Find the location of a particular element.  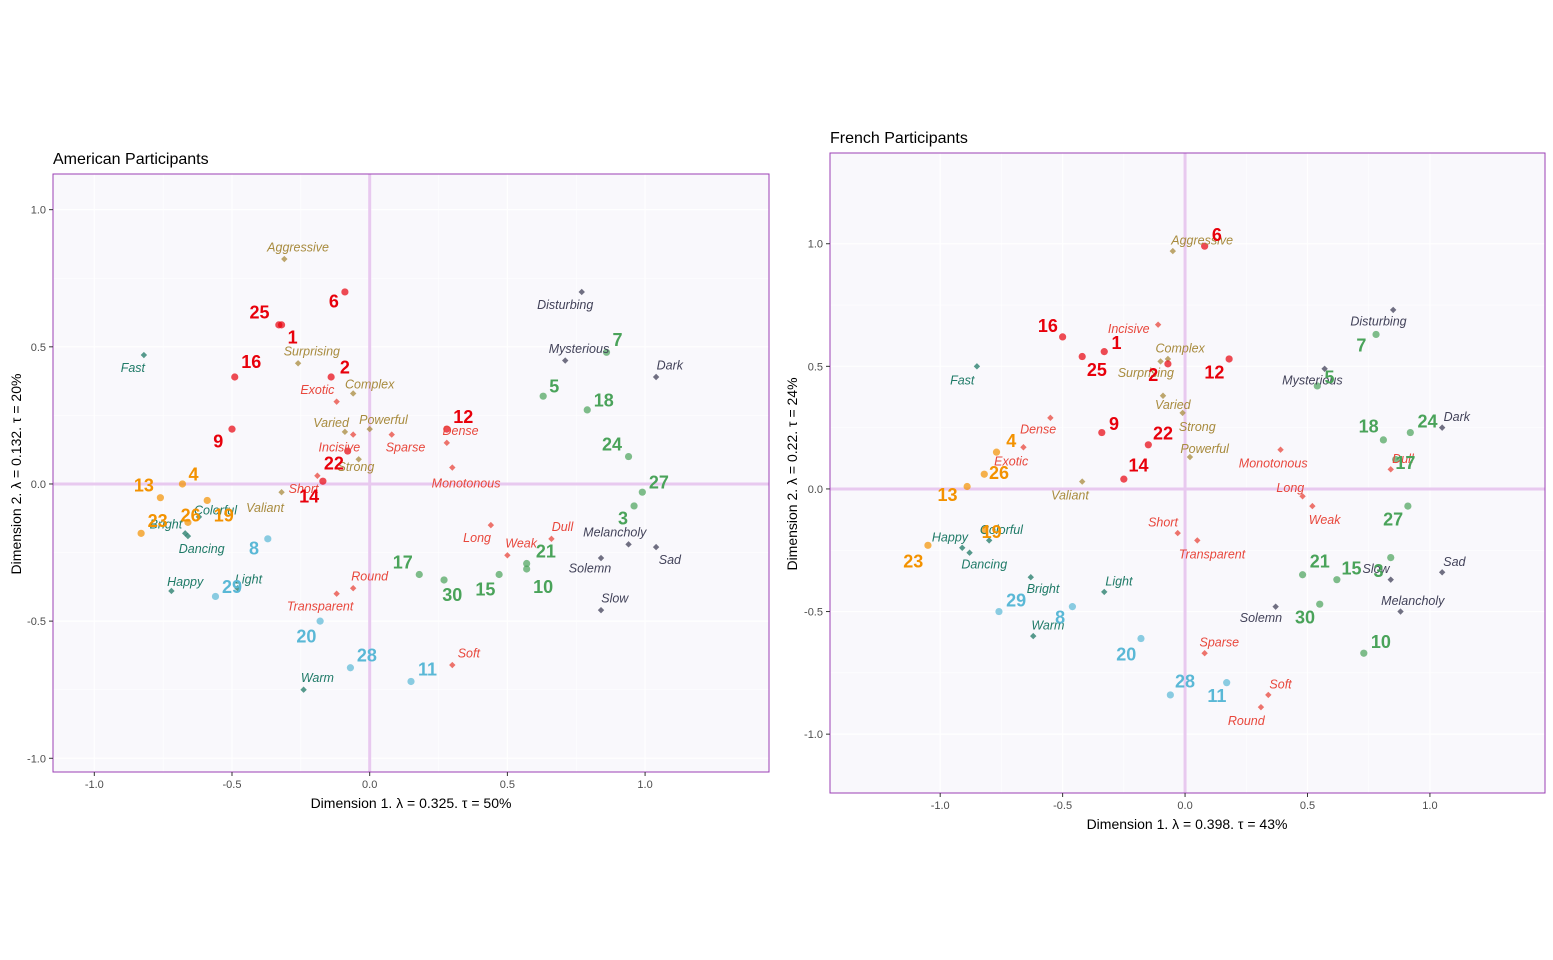

panel-title: French Participants is located at coordinates (899, 138).